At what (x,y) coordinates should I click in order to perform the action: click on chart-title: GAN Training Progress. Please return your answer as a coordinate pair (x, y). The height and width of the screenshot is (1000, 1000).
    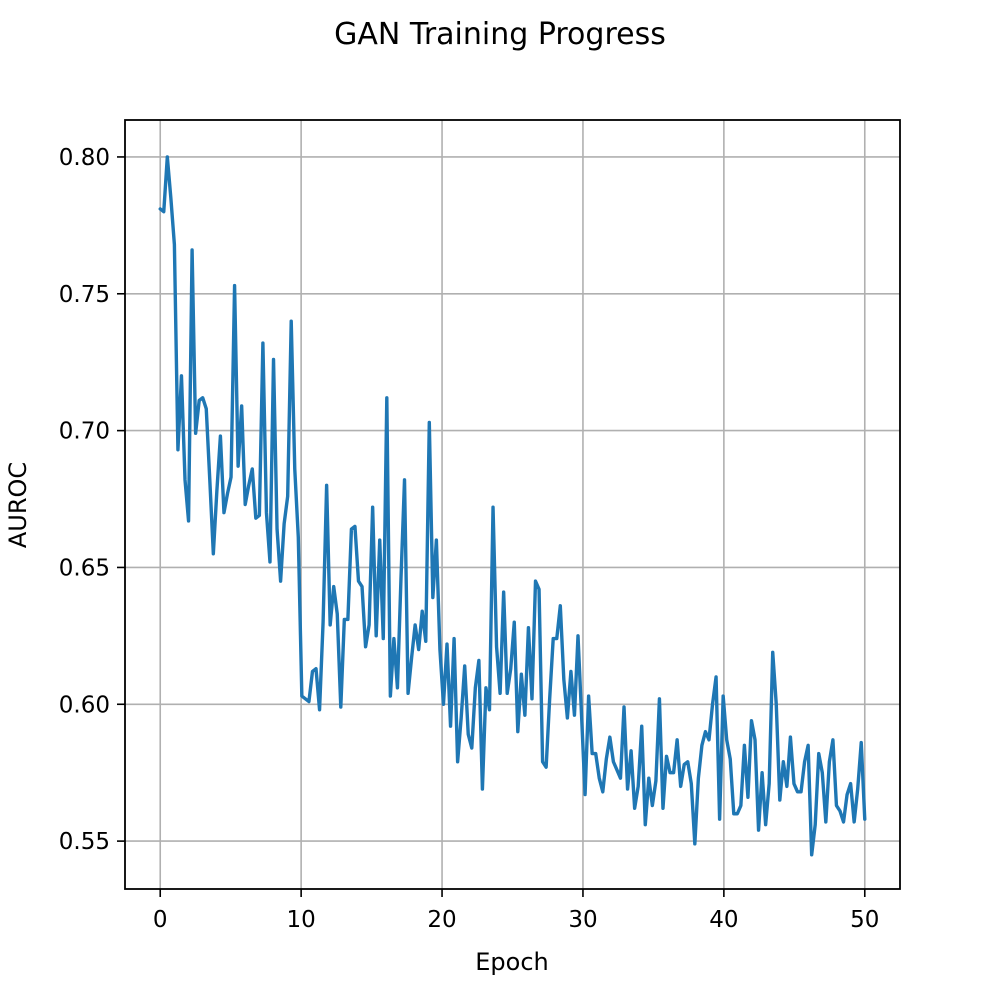
    Looking at the image, I should click on (500, 34).